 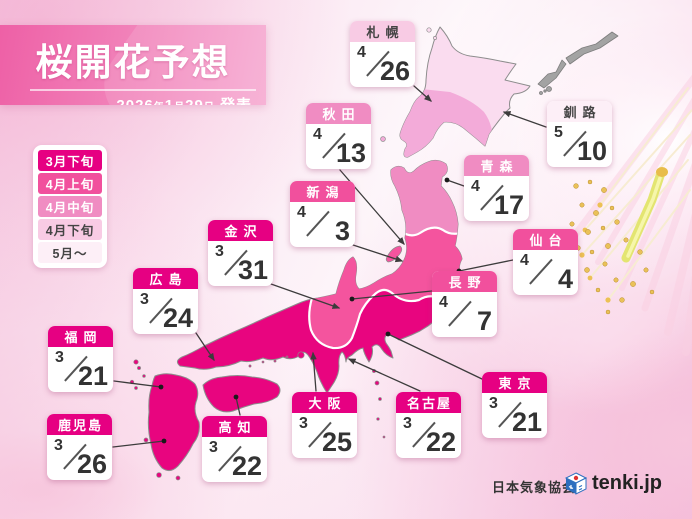 I want to click on forecast-day: 31, so click(x=252, y=270).